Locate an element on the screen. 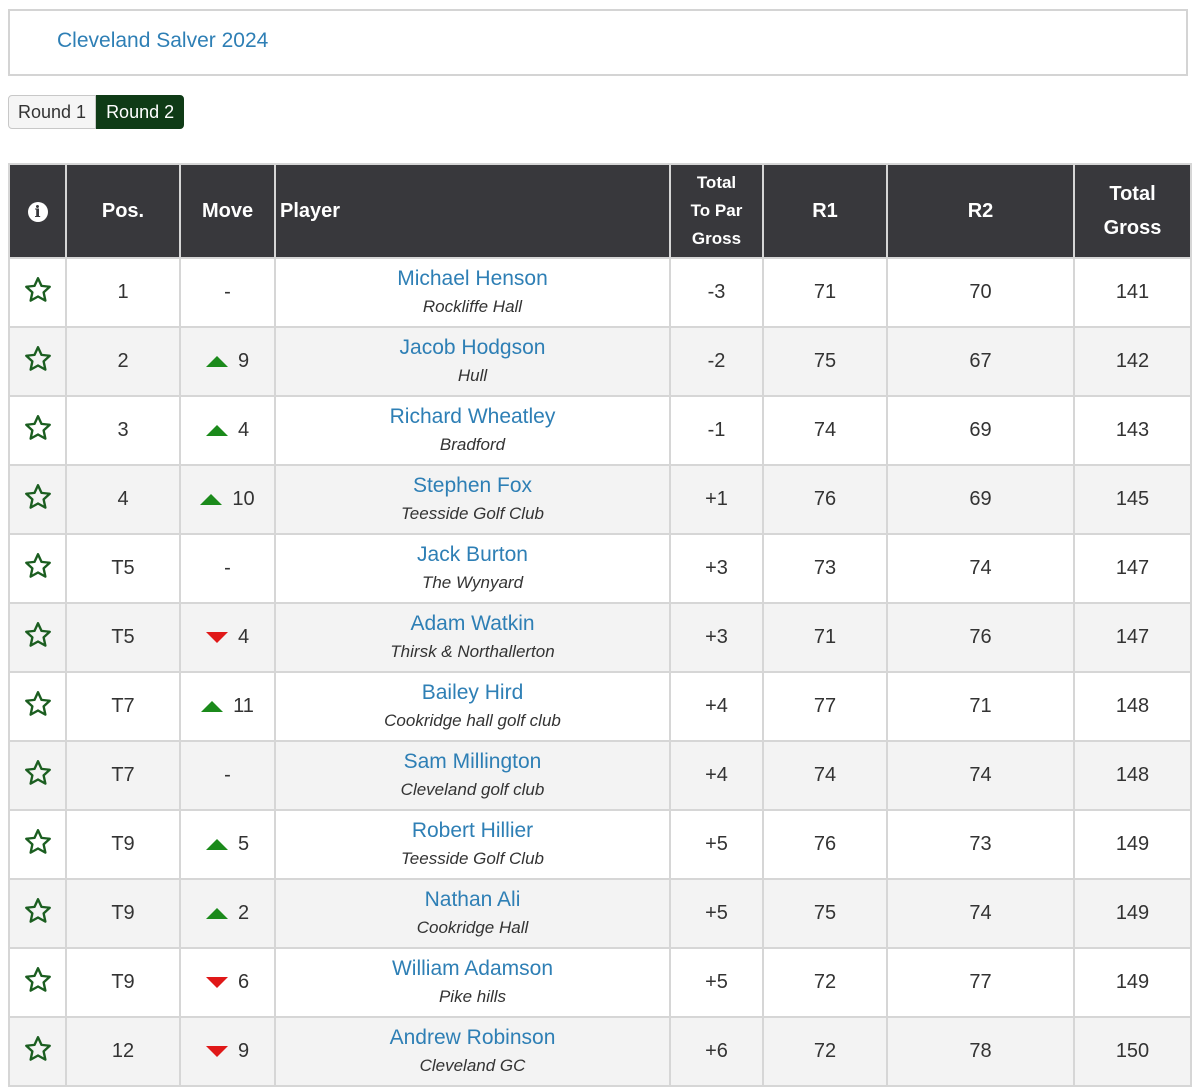 The image size is (1200, 1091). total-gross-cell: 150 is located at coordinates (1132, 1051).